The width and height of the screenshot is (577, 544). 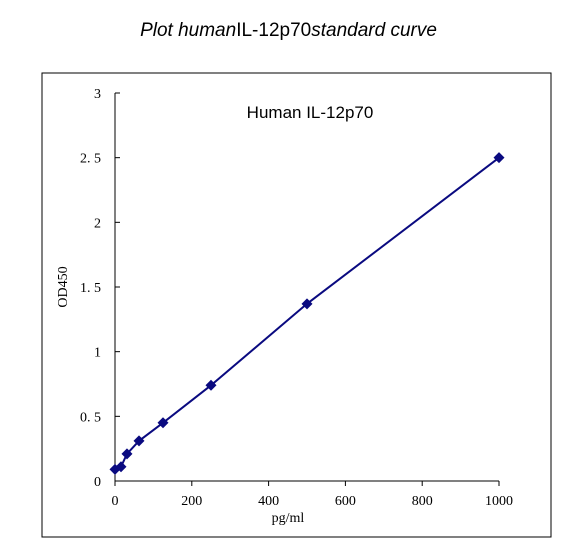 I want to click on y-tick-label: 2, so click(x=97, y=223).